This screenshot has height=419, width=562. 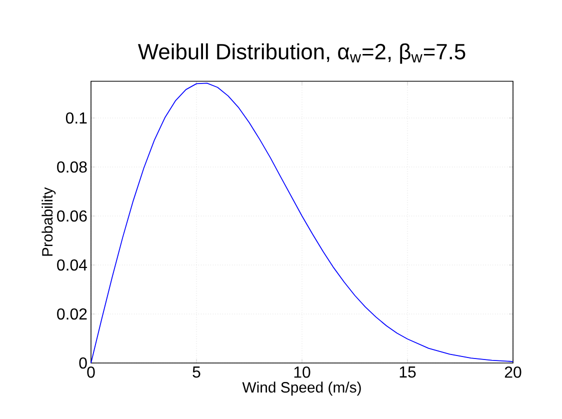 What do you see at coordinates (302, 372) in the screenshot?
I see `x-tick-label: 10` at bounding box center [302, 372].